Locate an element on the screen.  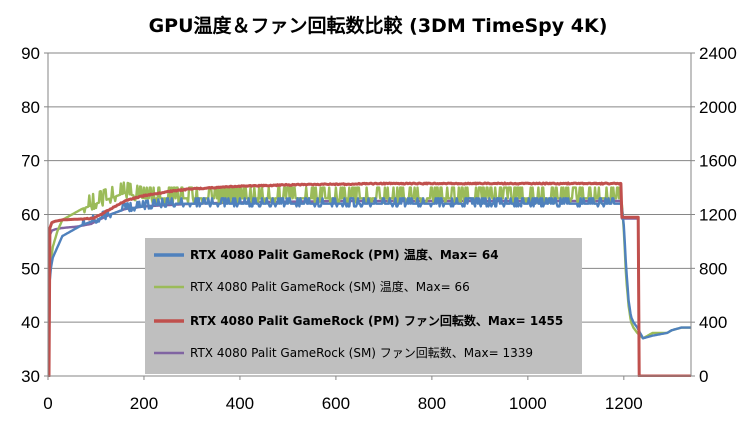
y2-tick-label: 400 is located at coordinates (713, 322).